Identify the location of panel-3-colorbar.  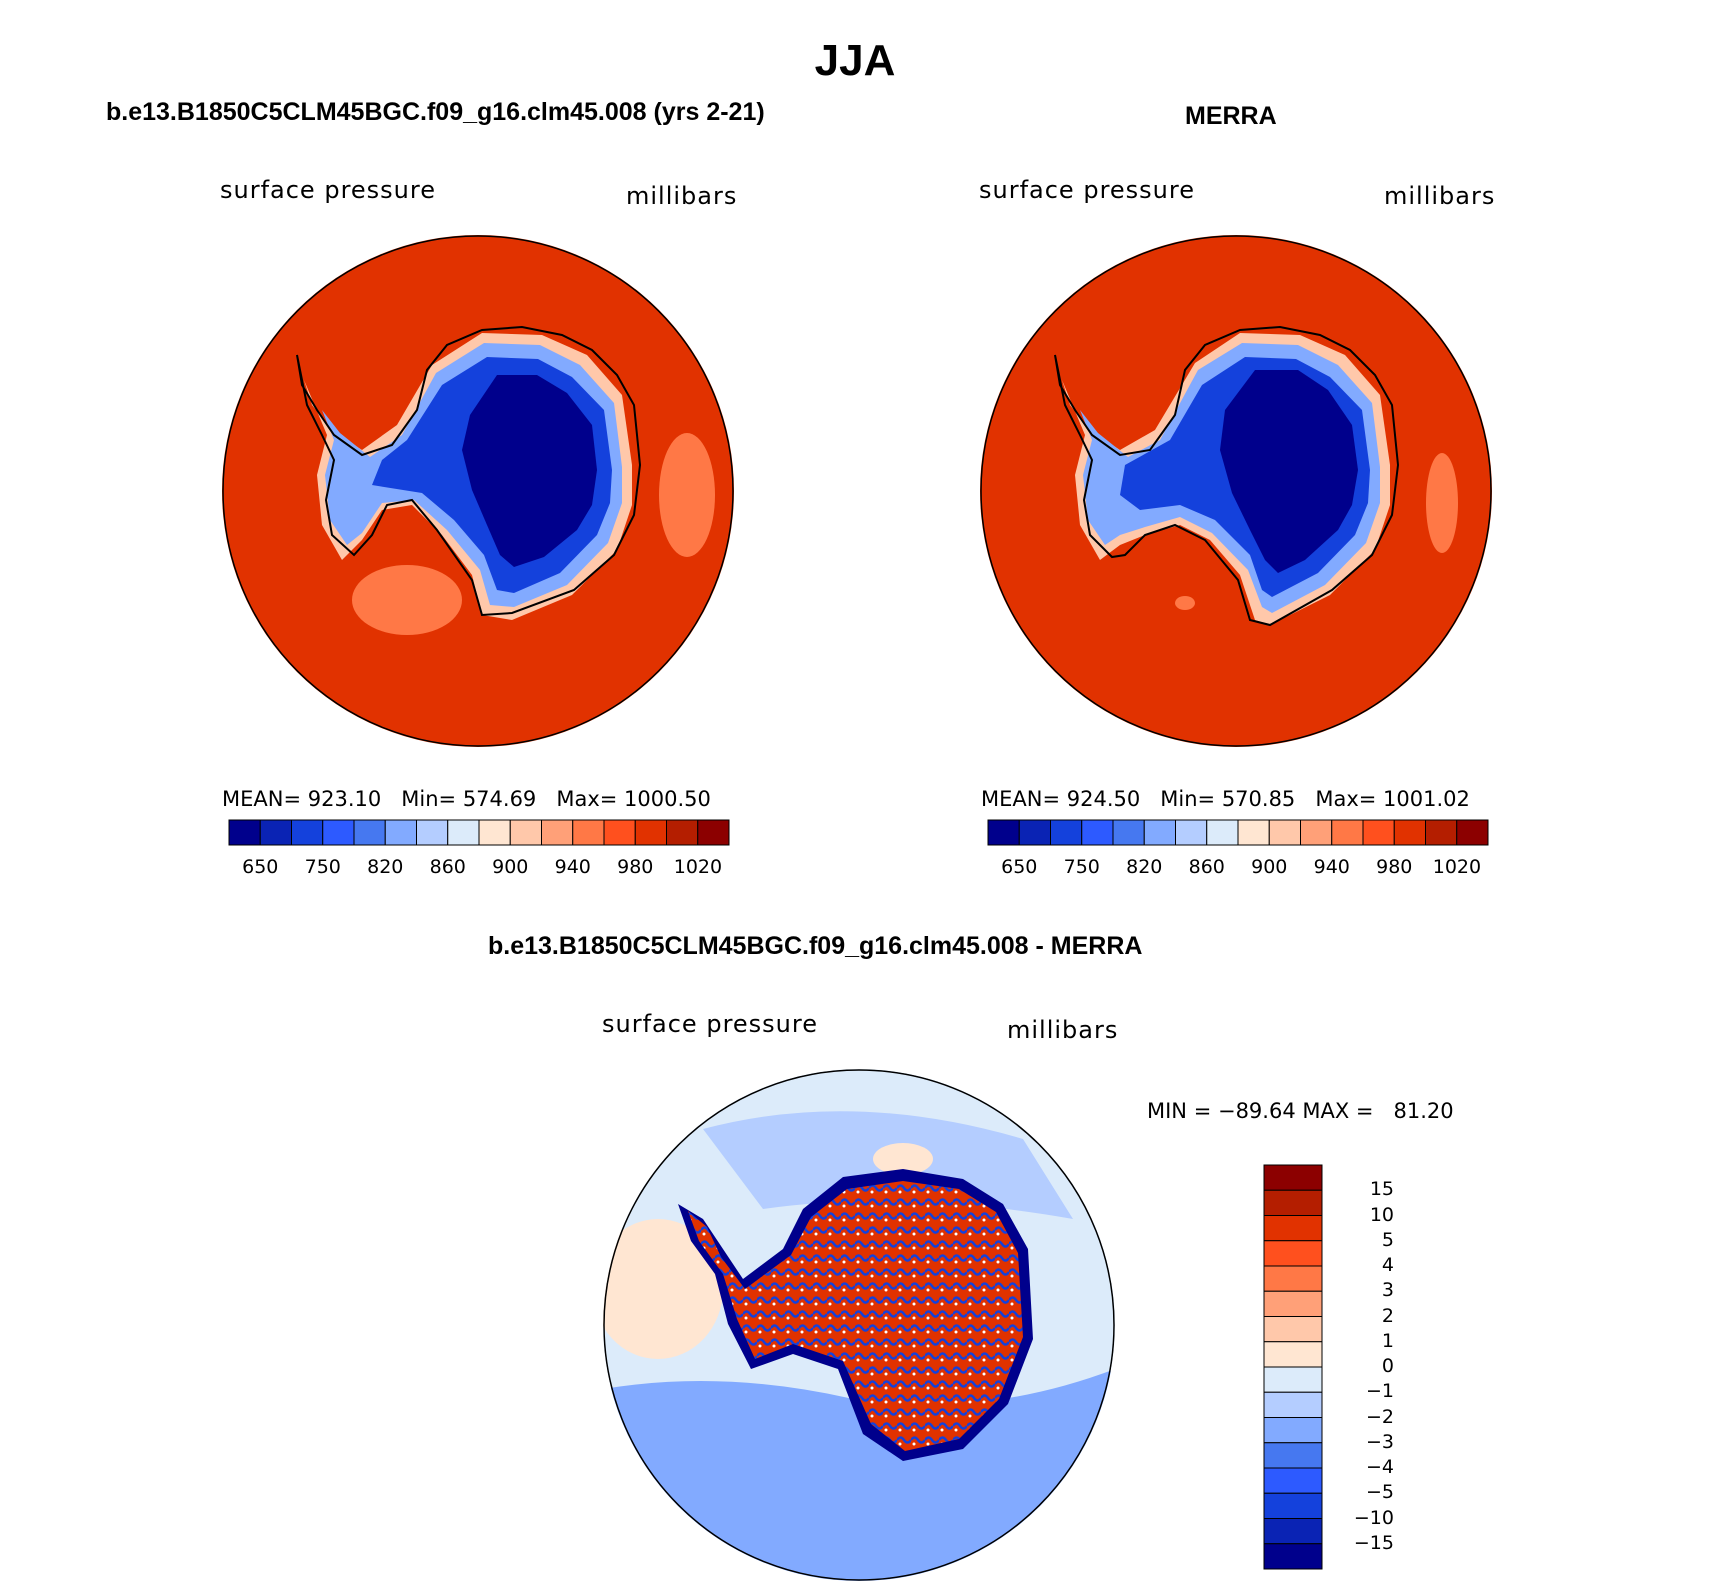
(1293, 1367).